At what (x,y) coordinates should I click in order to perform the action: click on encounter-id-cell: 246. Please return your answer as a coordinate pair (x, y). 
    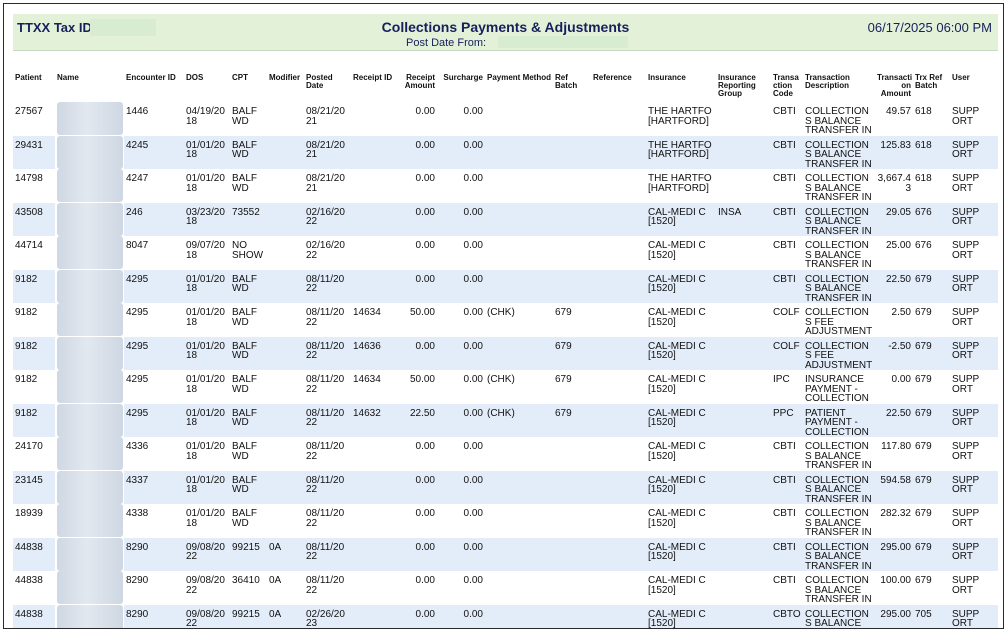
    Looking at the image, I should click on (154, 219).